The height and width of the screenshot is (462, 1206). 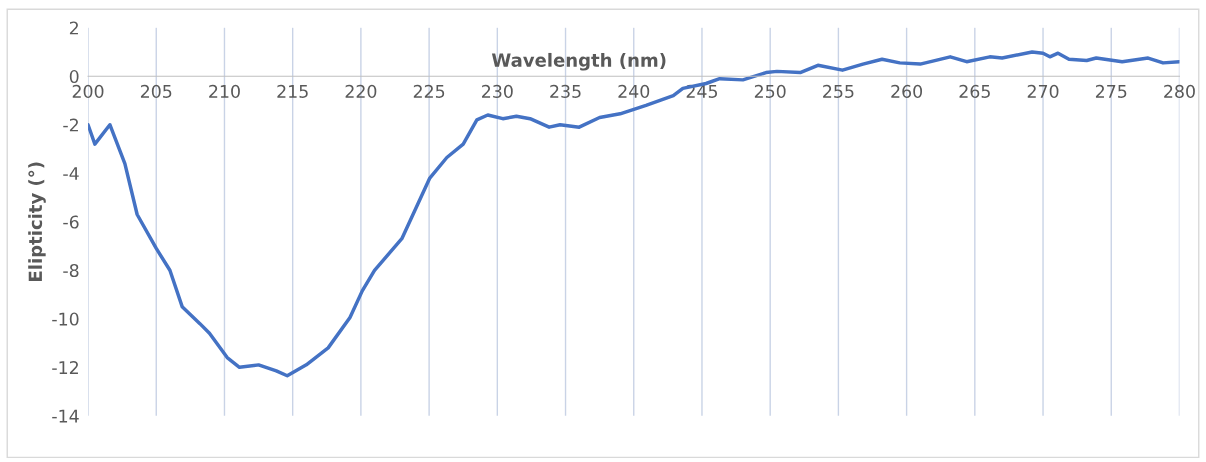 I want to click on x-tick-label: 265, so click(x=974, y=91).